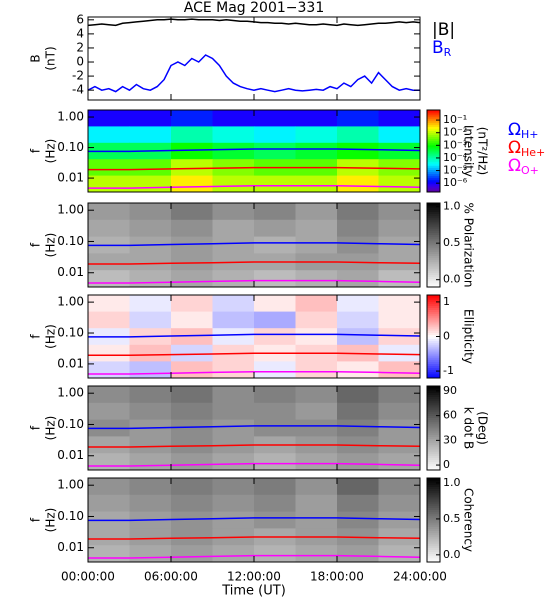 This screenshot has height=600, width=550. Describe the element at coordinates (70, 147) in the screenshot. I see `y-tick-label: 0.10` at that location.